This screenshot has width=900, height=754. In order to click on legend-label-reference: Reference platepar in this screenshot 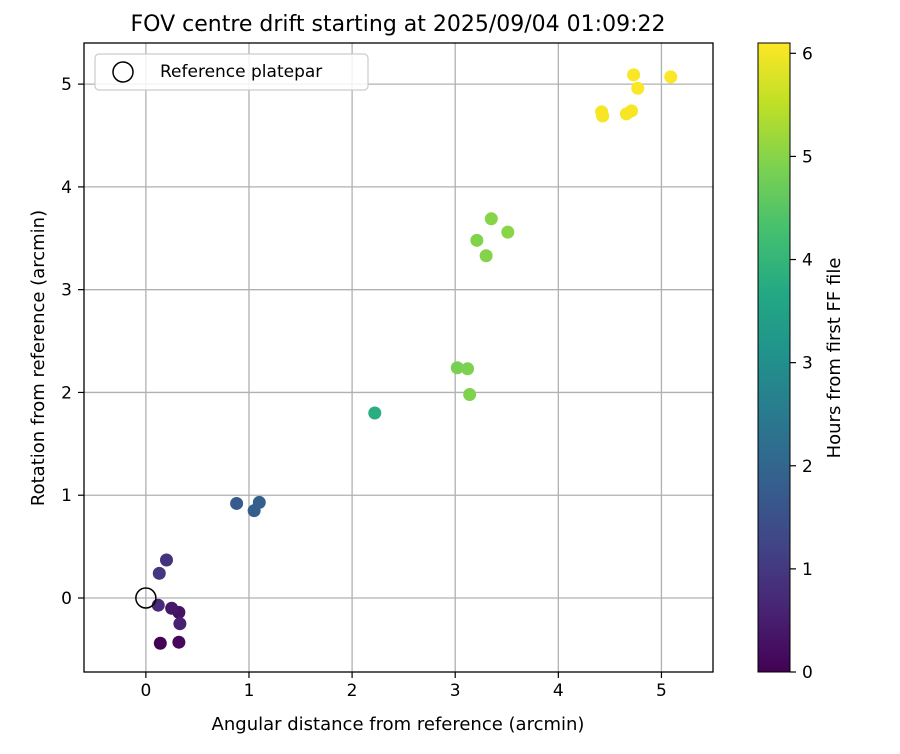, I will do `click(241, 72)`.